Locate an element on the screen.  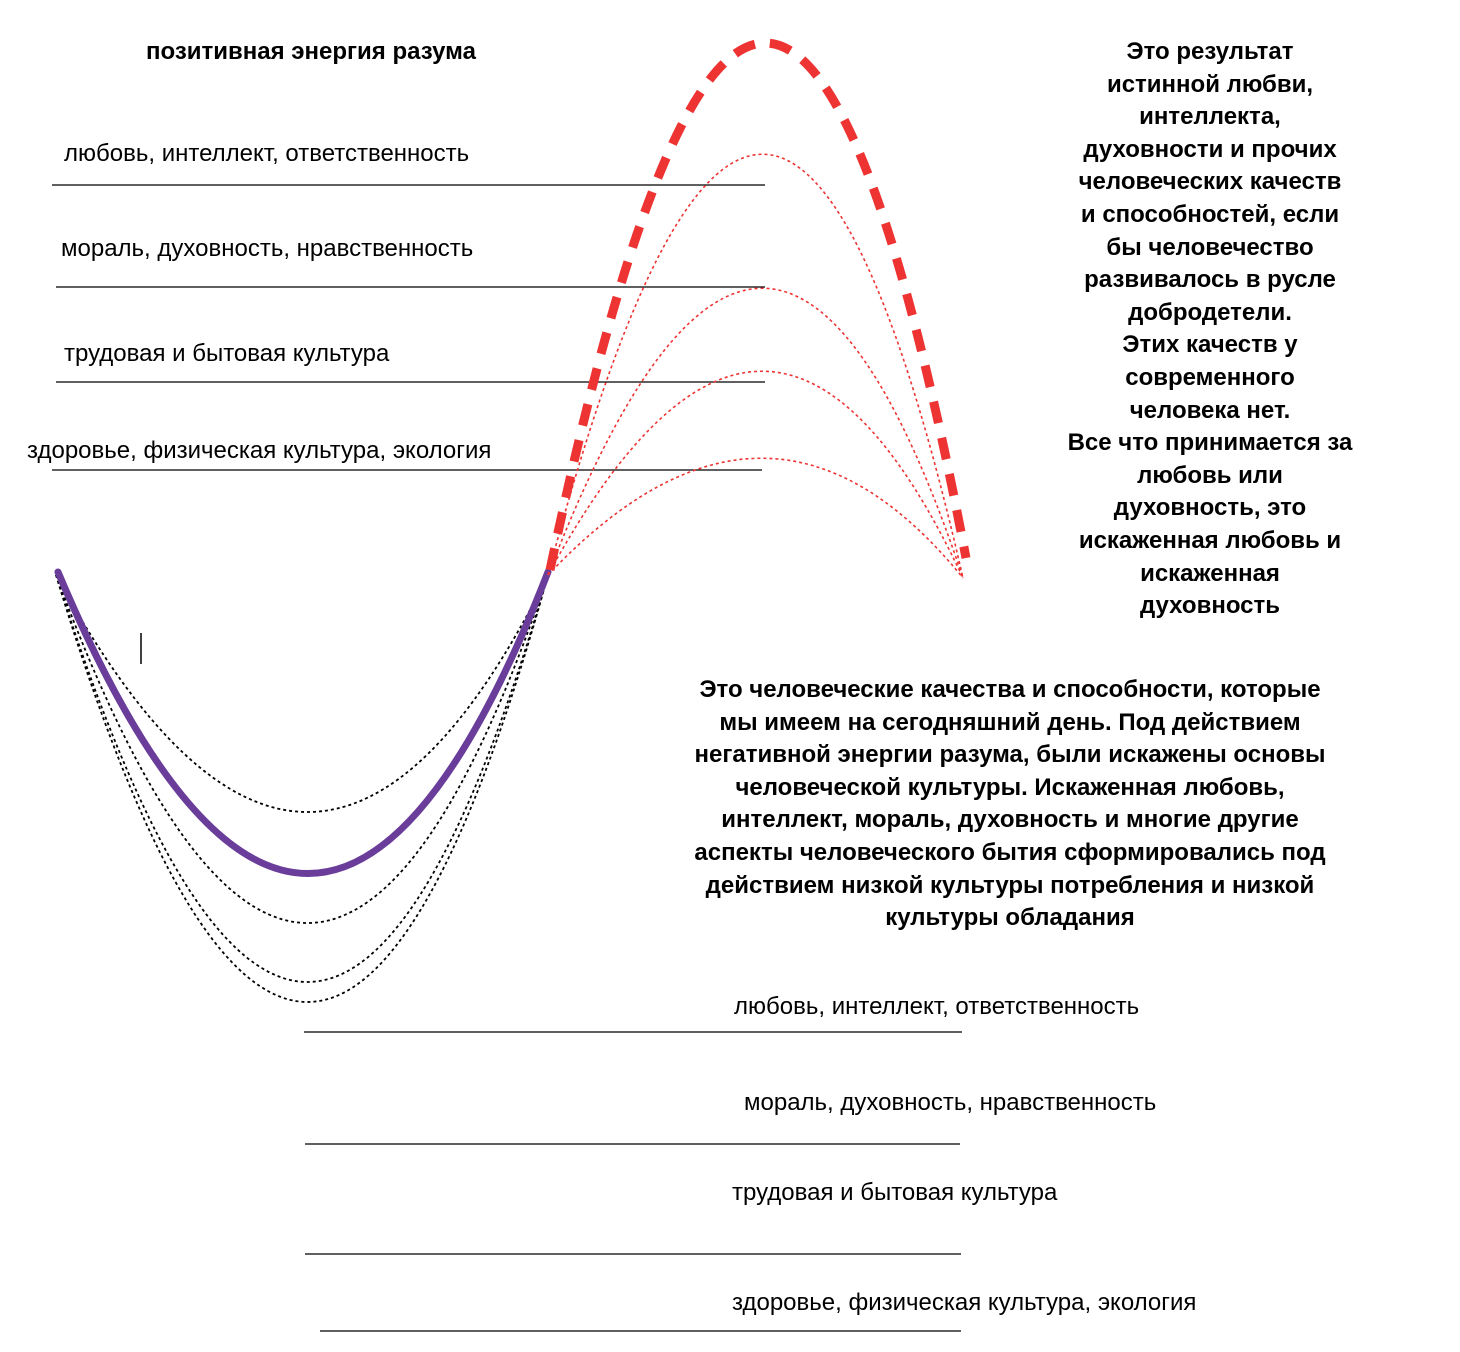
negative-description-line: культуры обладания is located at coordinates (1010, 918).